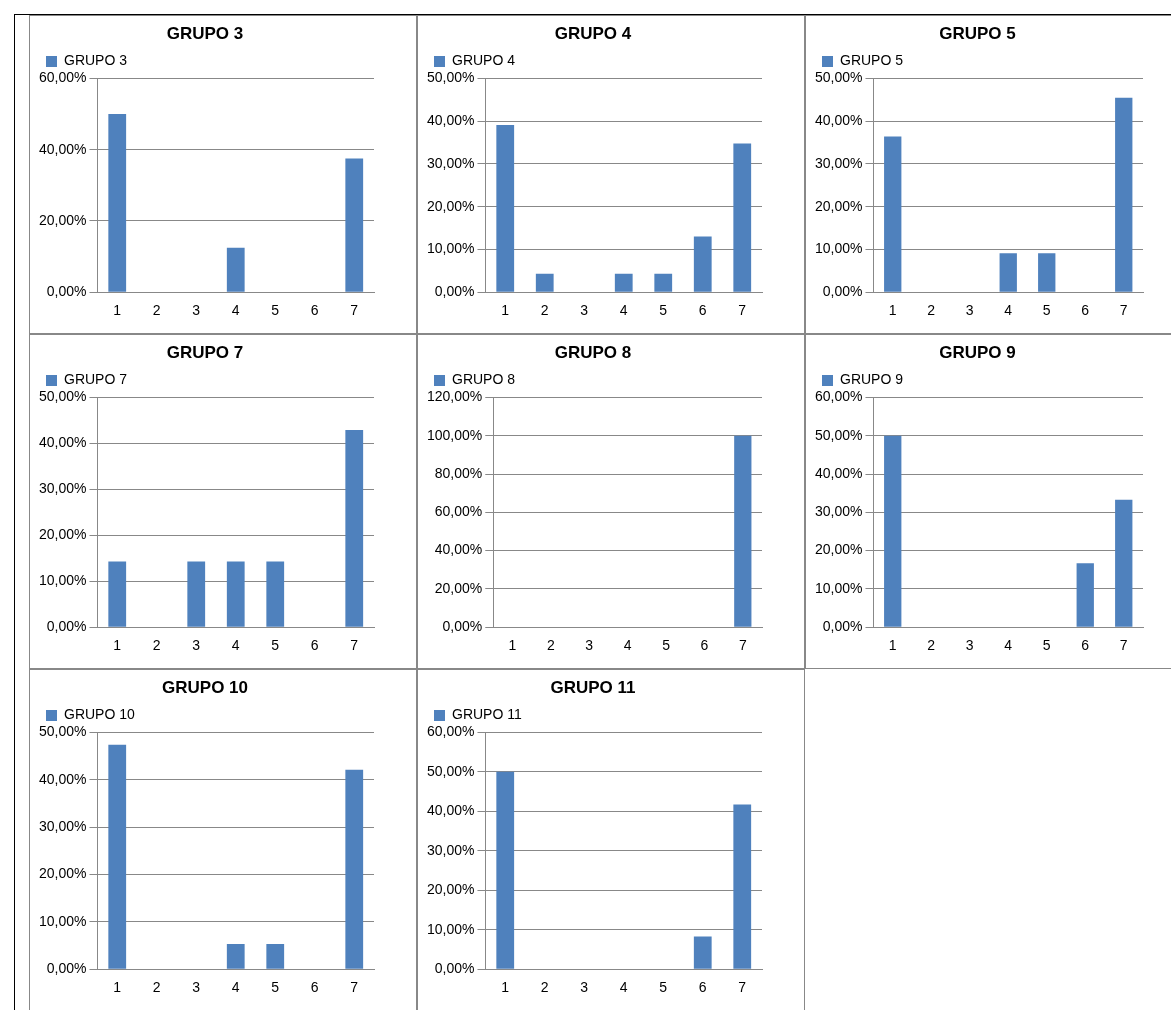 The width and height of the screenshot is (1171, 1010). What do you see at coordinates (977, 33) in the screenshot?
I see `chart-title: GRUPO 5` at bounding box center [977, 33].